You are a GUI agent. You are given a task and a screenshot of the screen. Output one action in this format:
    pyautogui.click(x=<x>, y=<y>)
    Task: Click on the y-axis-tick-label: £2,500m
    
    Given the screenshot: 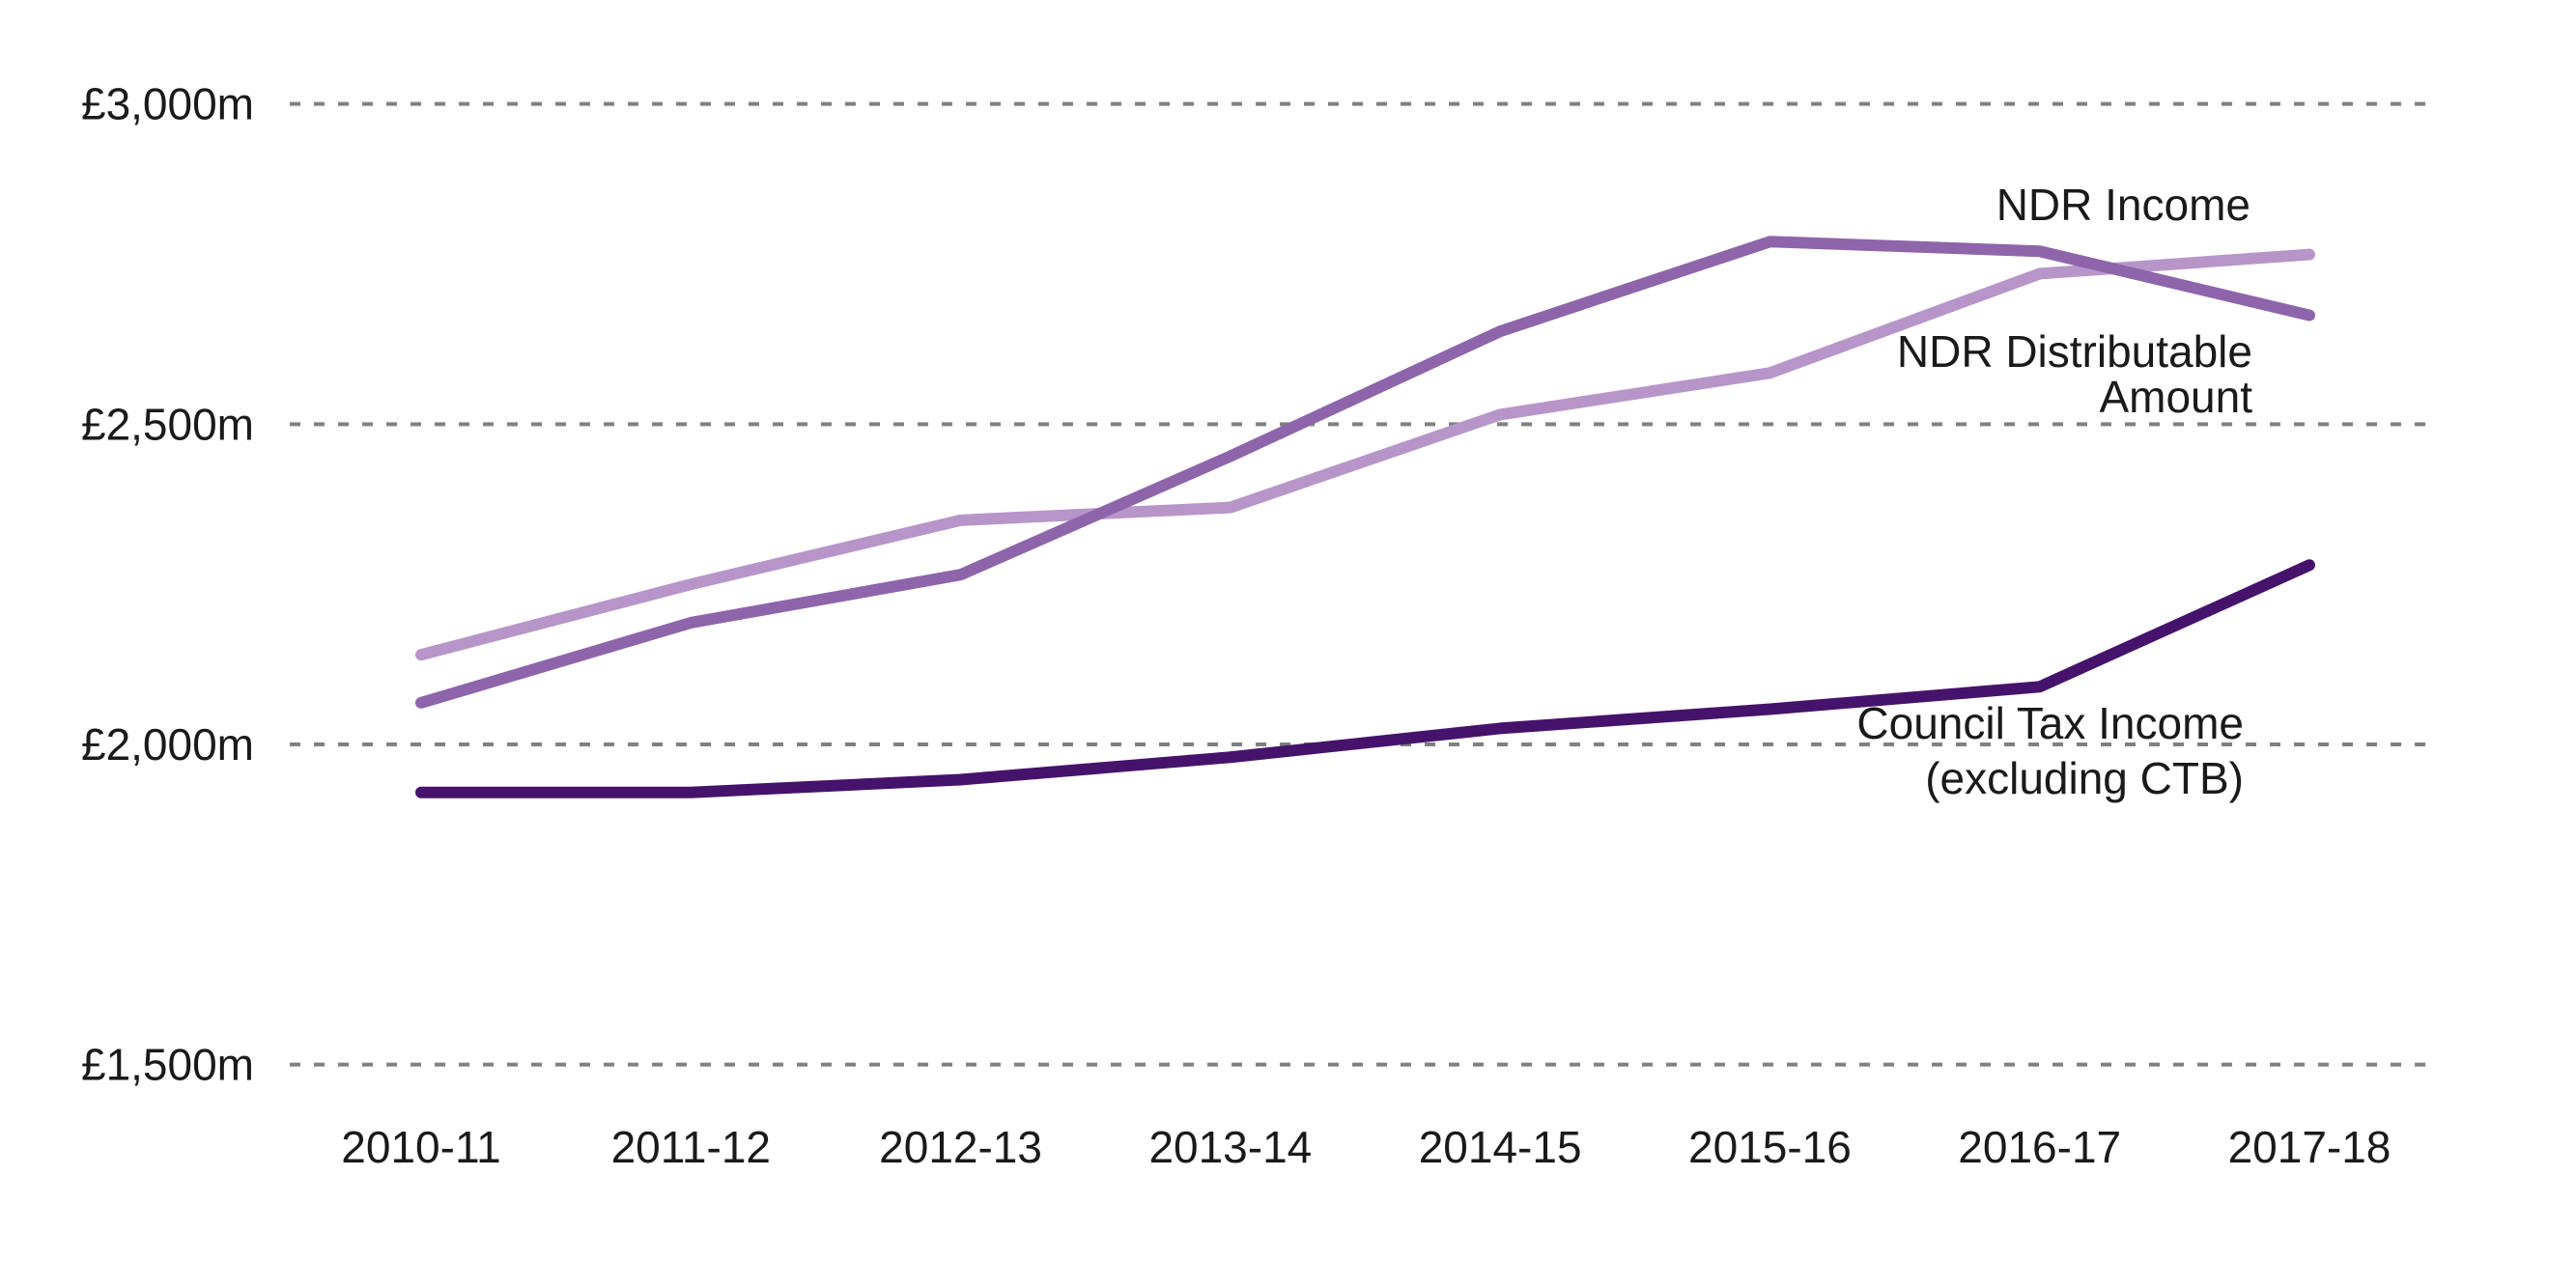 What is the action you would take?
    pyautogui.click(x=167, y=424)
    